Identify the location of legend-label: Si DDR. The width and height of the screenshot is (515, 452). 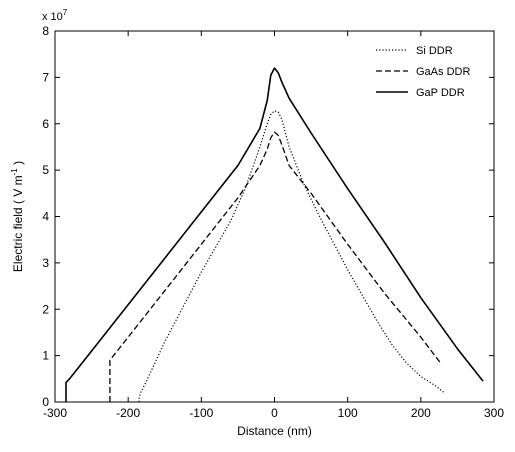
(434, 51).